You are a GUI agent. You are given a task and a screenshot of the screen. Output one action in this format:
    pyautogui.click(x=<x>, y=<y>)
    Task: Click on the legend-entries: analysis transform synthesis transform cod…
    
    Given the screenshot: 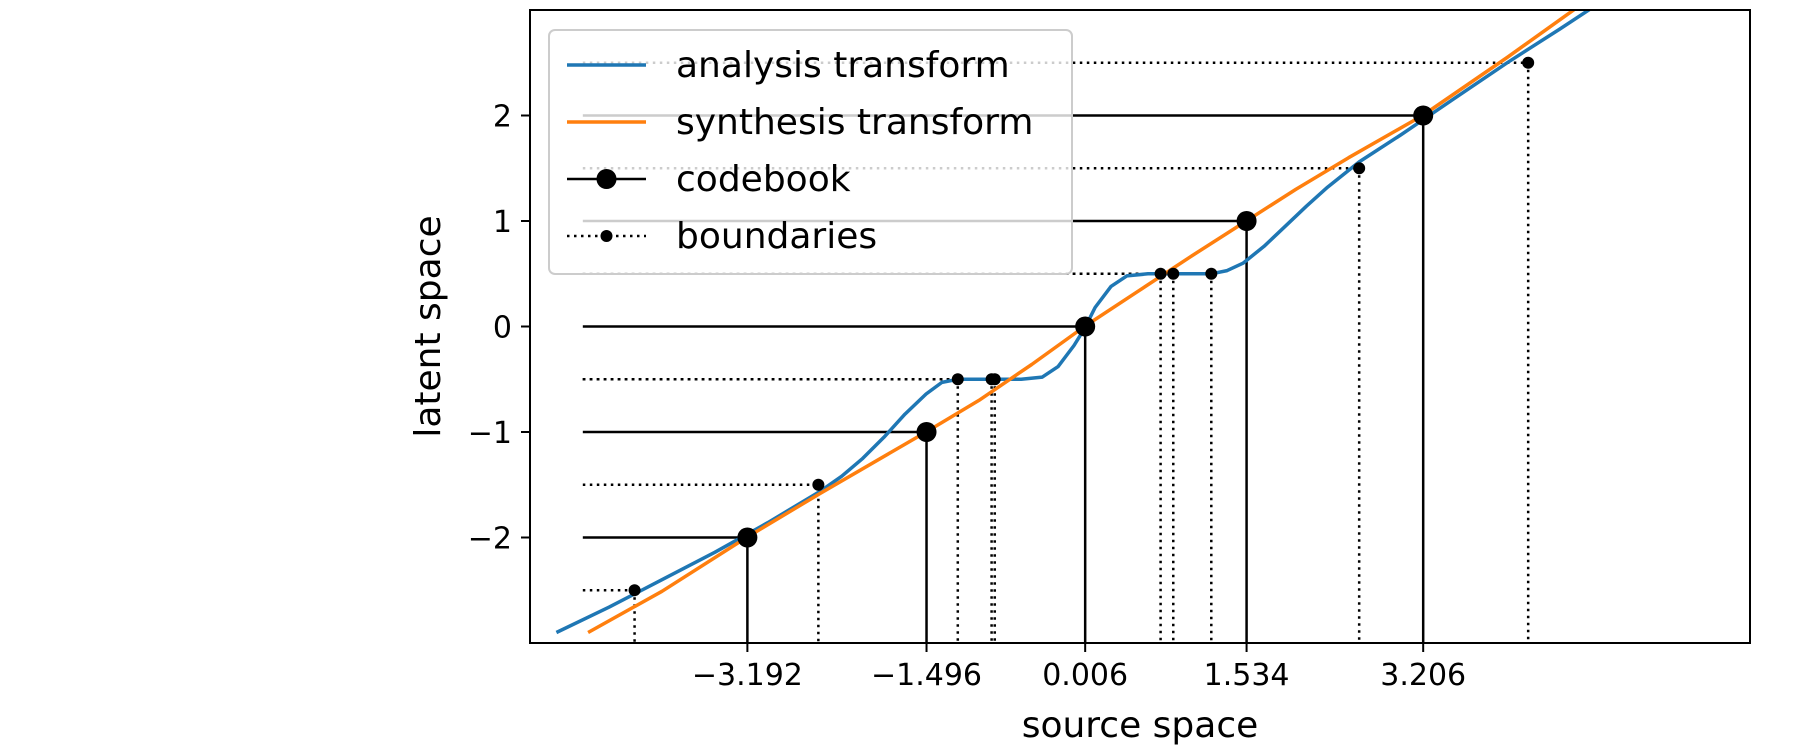 What is the action you would take?
    pyautogui.click(x=800, y=151)
    